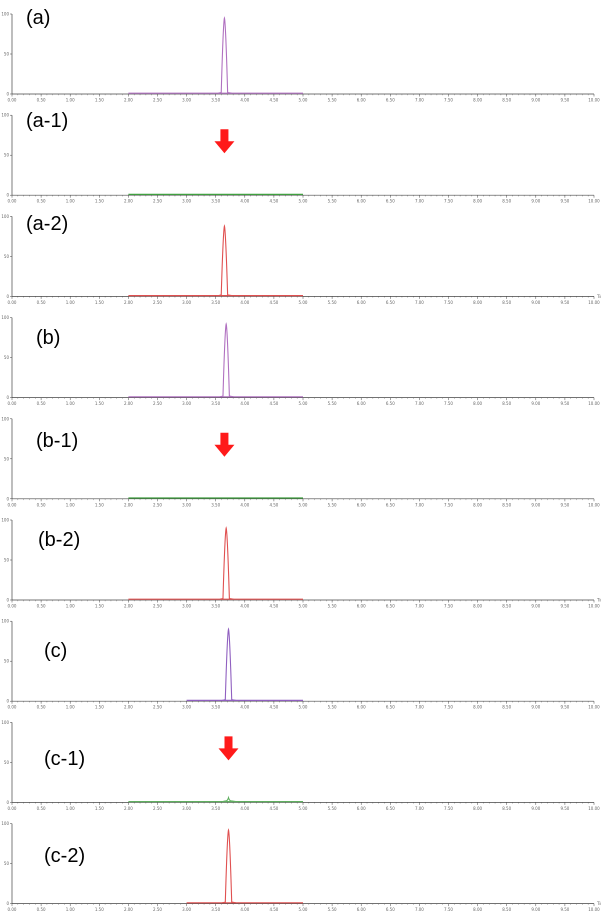  I want to click on x-tick-label: 3.00, so click(186, 606).